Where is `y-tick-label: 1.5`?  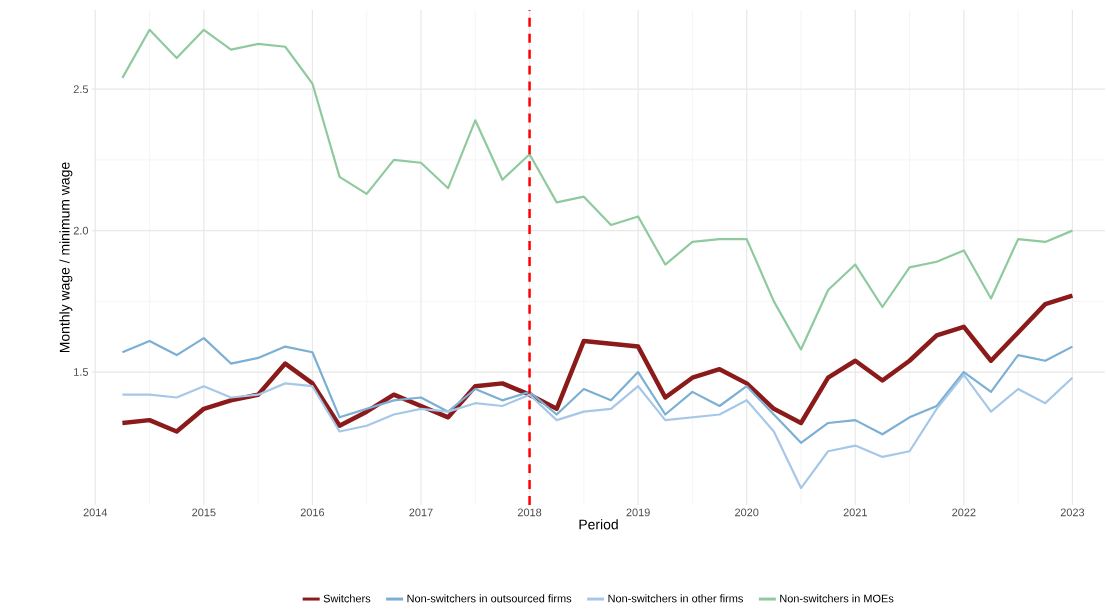 y-tick-label: 1.5 is located at coordinates (81, 372).